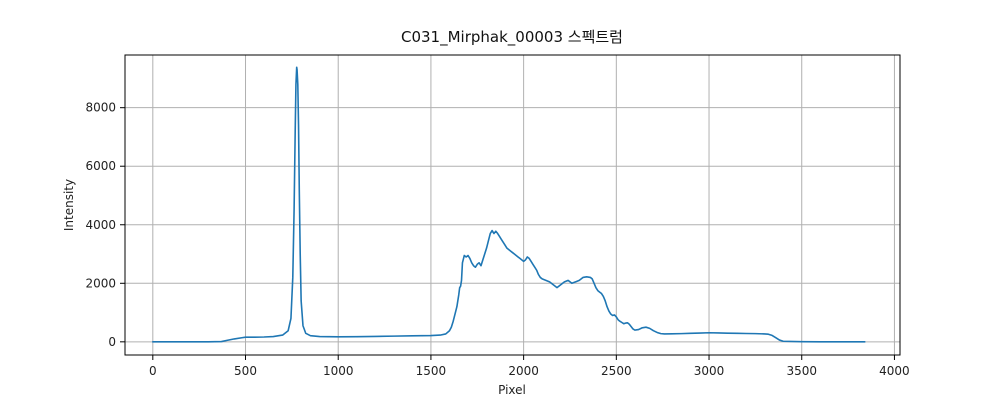  I want to click on chart-title: C031_Mirphak_00003 스펙트럼, so click(512, 37).